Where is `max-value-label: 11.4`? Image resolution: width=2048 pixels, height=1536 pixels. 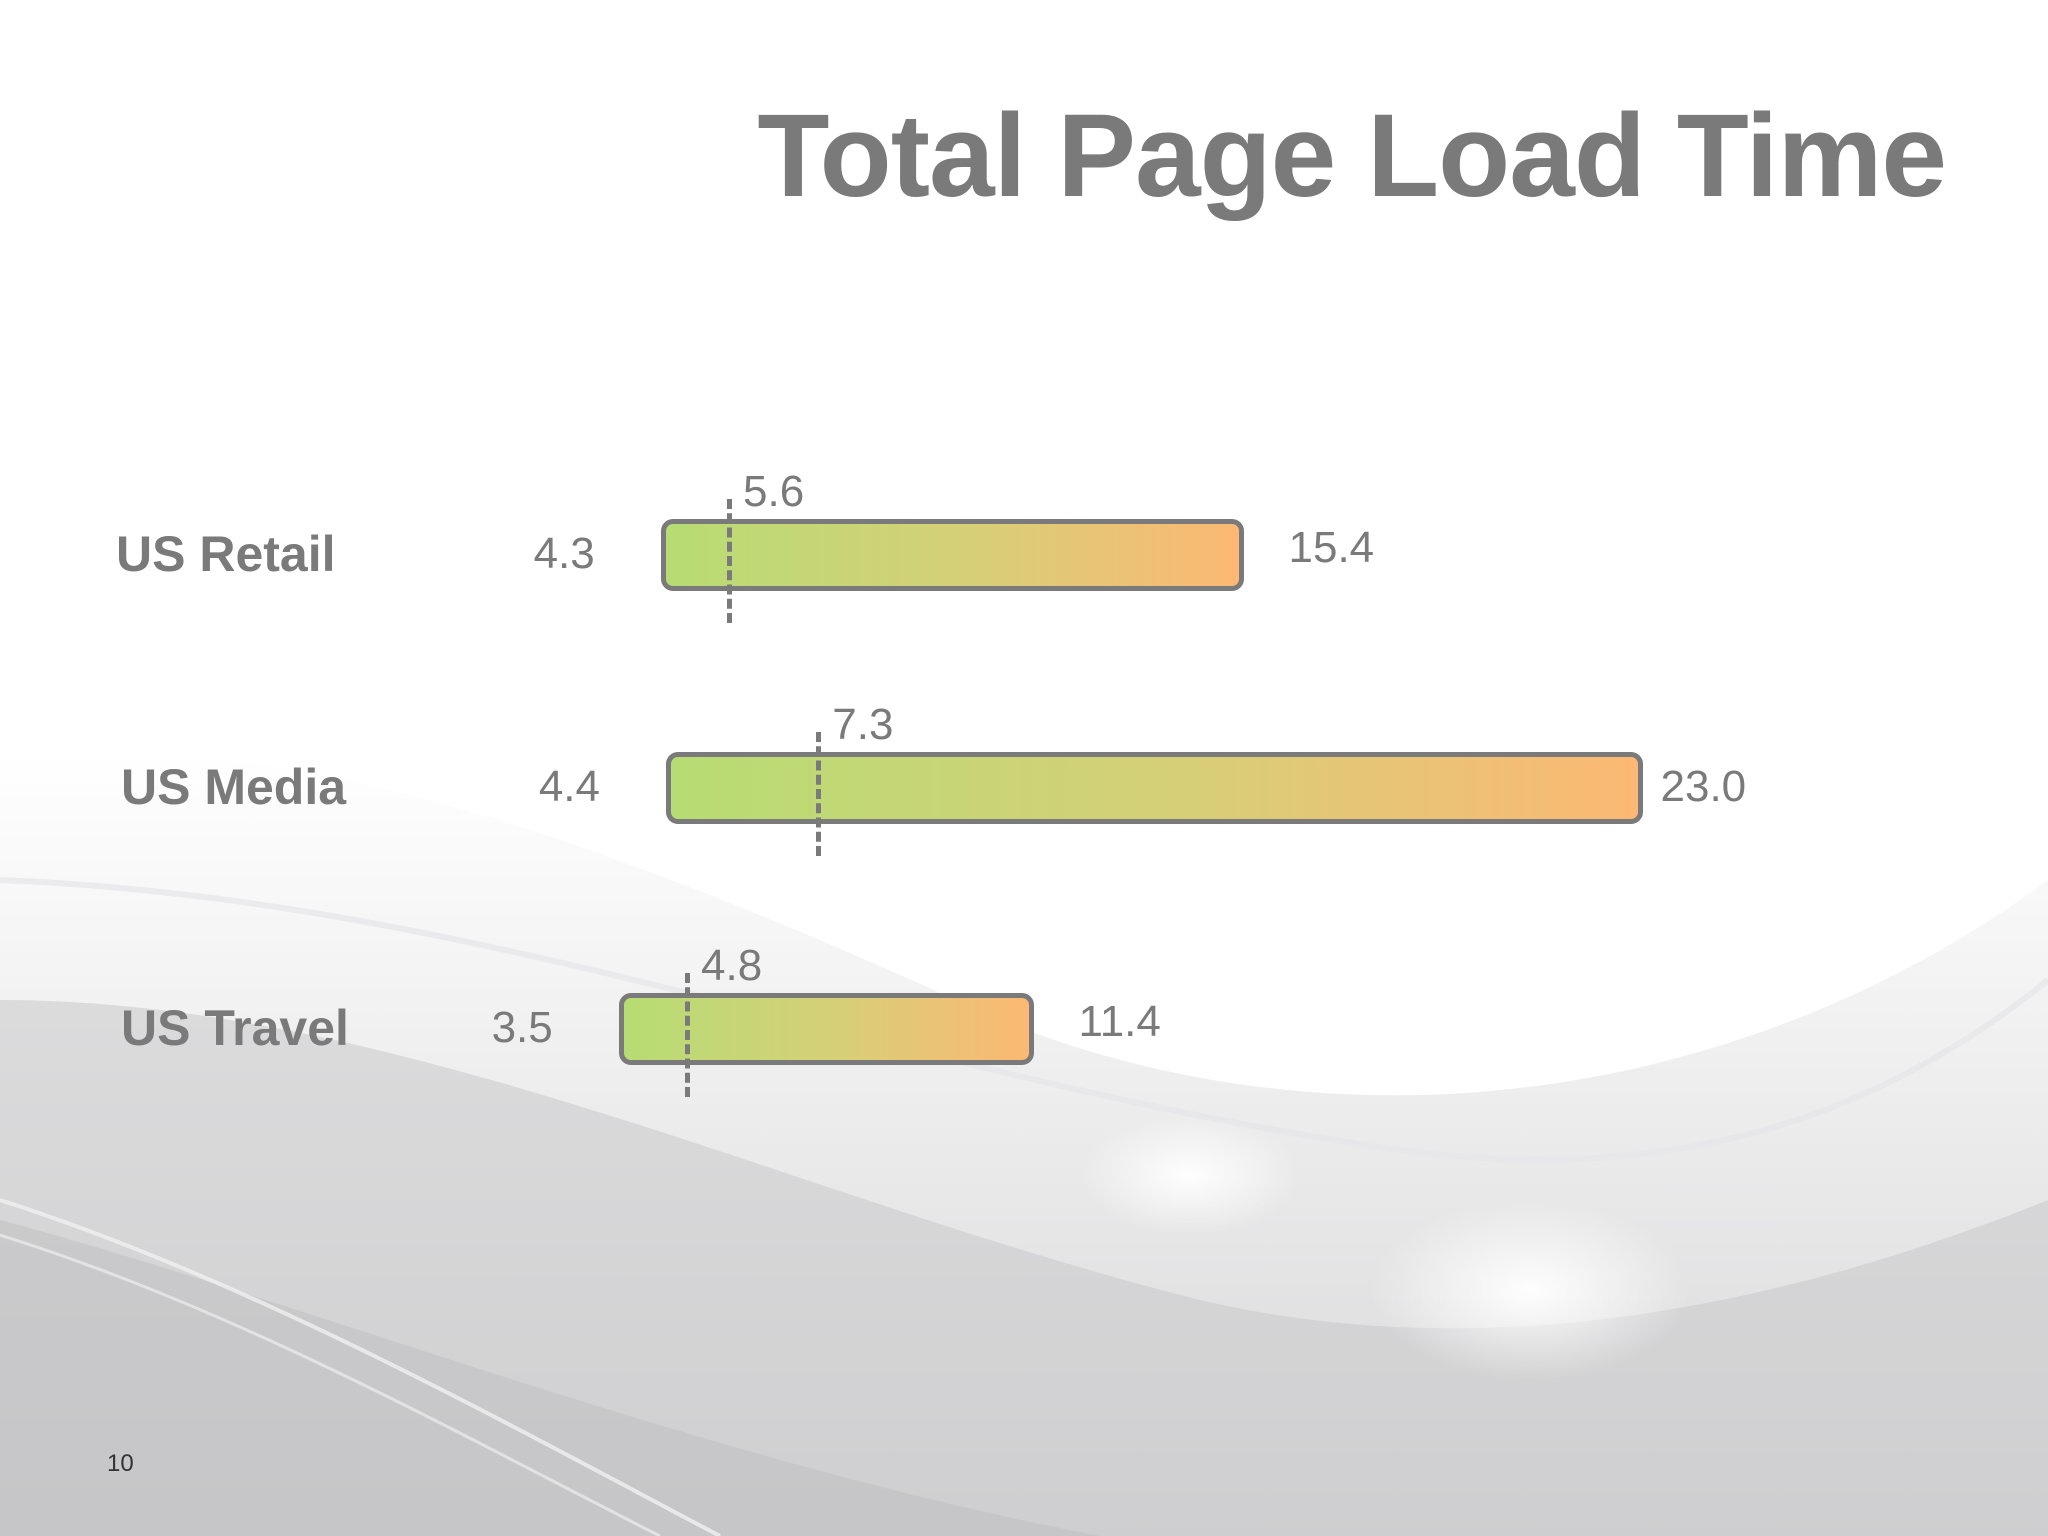 max-value-label: 11.4 is located at coordinates (1119, 1021).